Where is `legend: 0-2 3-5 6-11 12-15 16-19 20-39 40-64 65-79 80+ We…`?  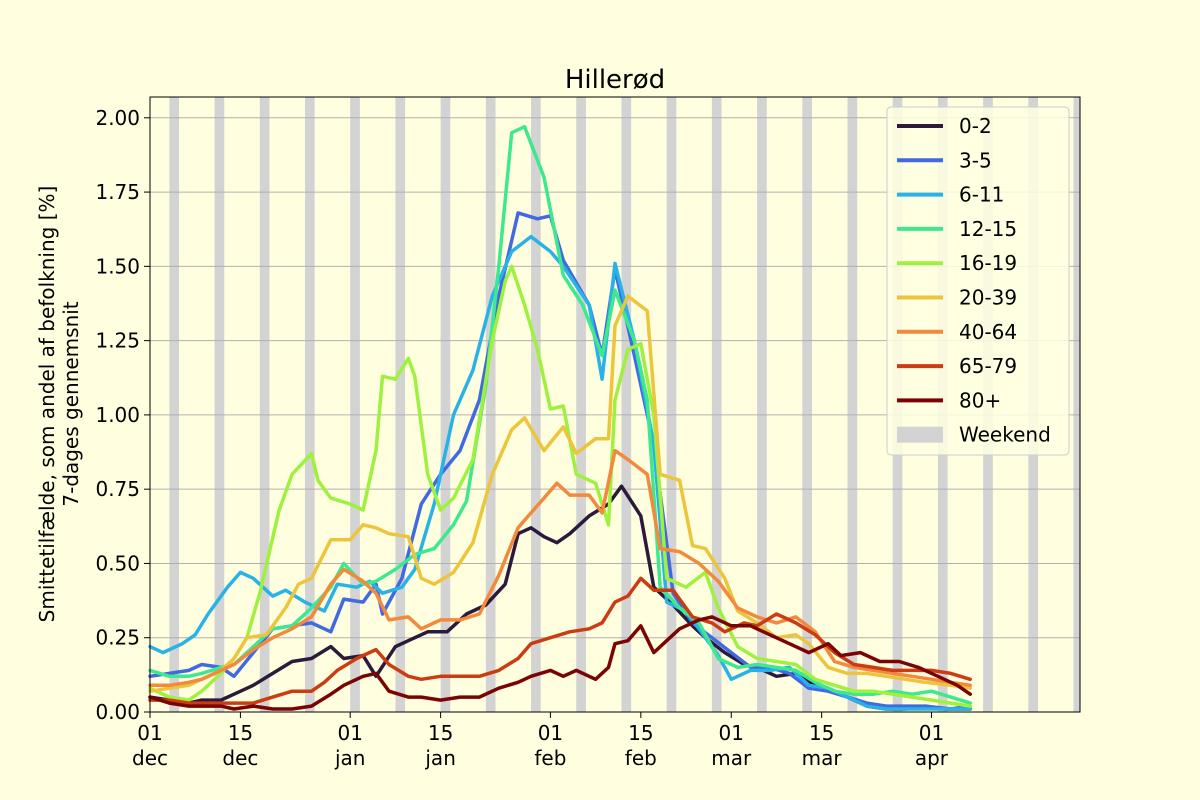
legend: 0-2 3-5 6-11 12-15 16-19 20-39 40-64 65-79 80+ We… is located at coordinates (978, 281).